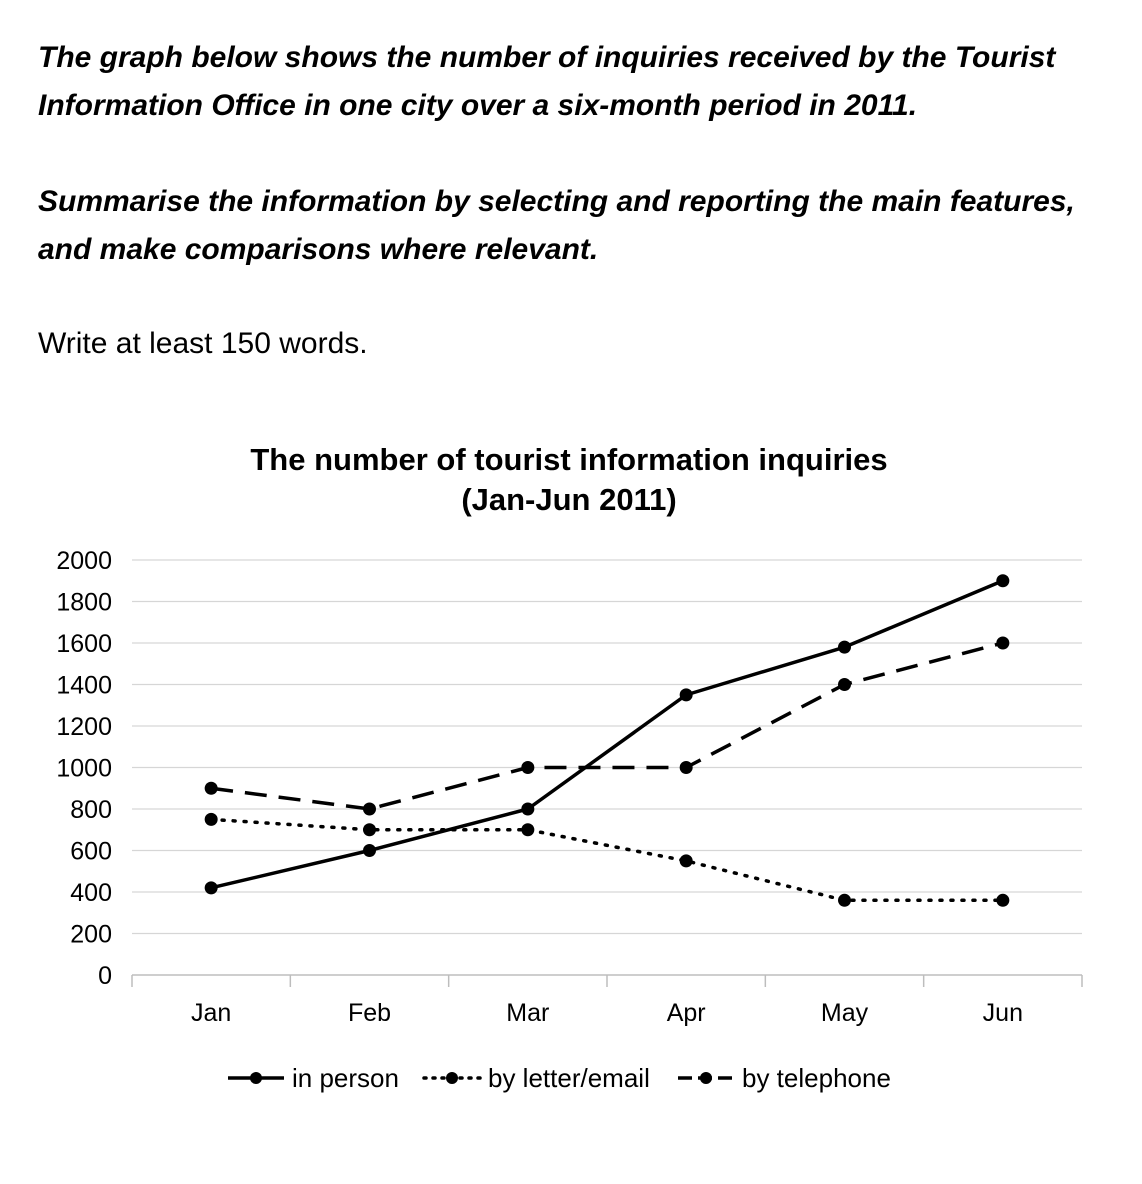 This screenshot has width=1142, height=1184. I want to click on y-tick-label: 600, so click(91, 852).